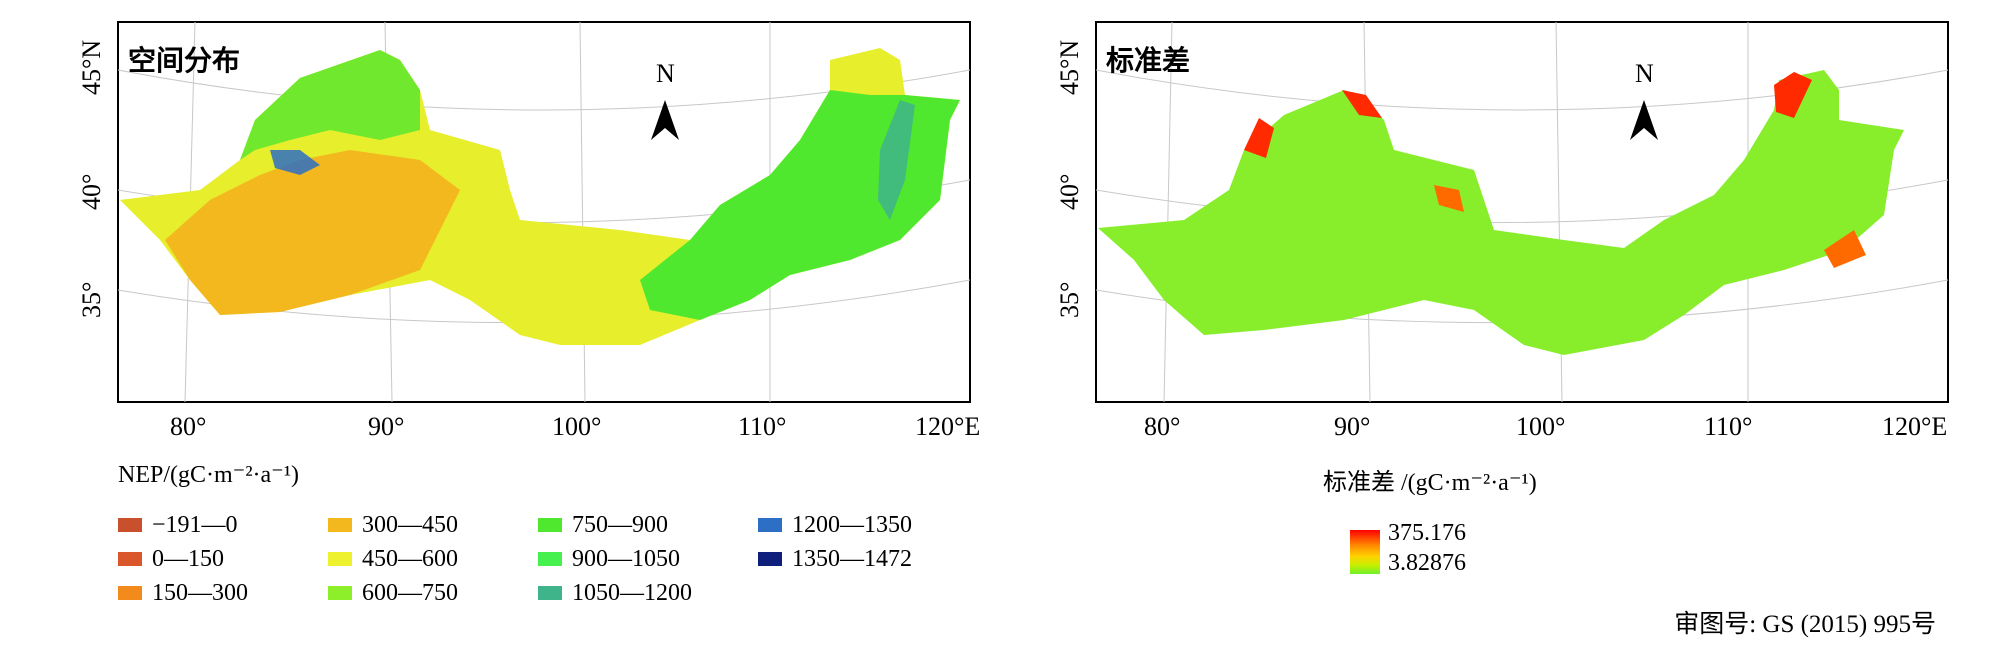 The height and width of the screenshot is (650, 2008). What do you see at coordinates (620, 524) in the screenshot?
I see `legend-label: 750—900` at bounding box center [620, 524].